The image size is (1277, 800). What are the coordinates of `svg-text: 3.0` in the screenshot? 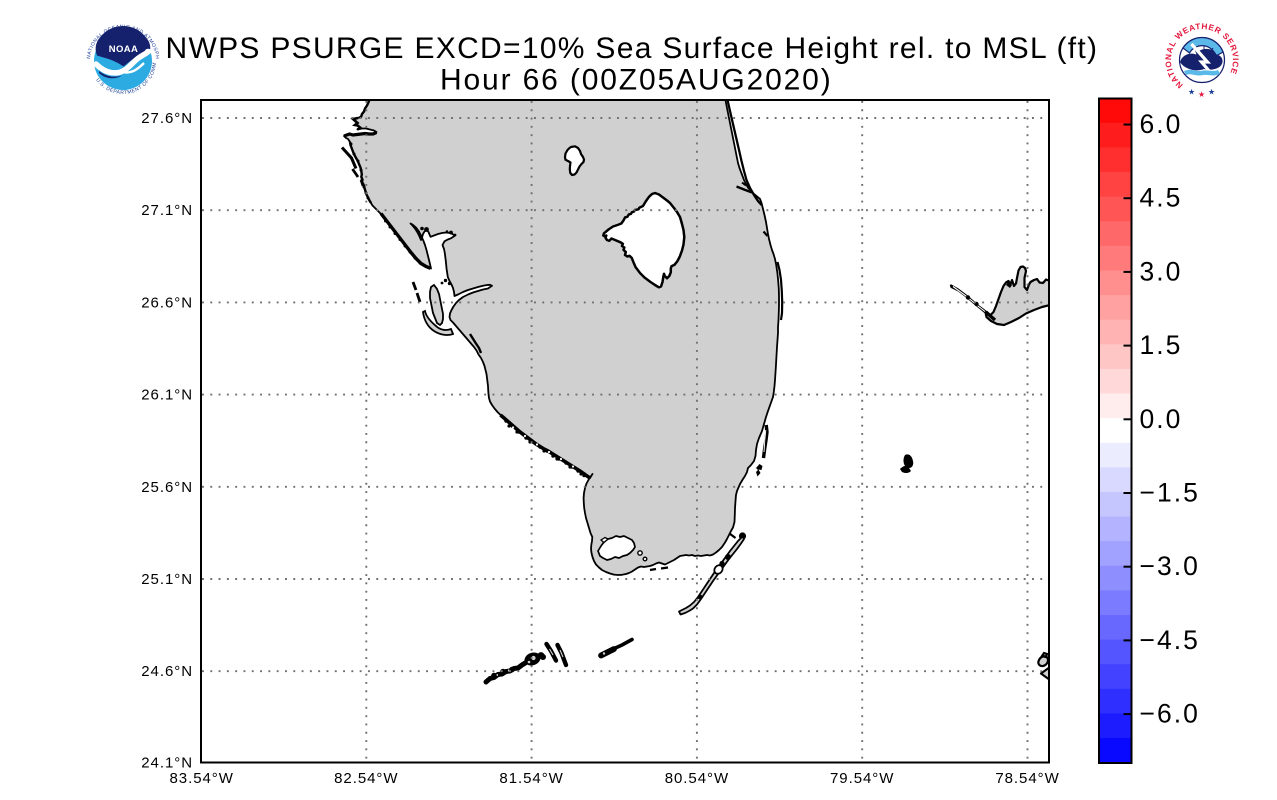 It's located at (1161, 271).